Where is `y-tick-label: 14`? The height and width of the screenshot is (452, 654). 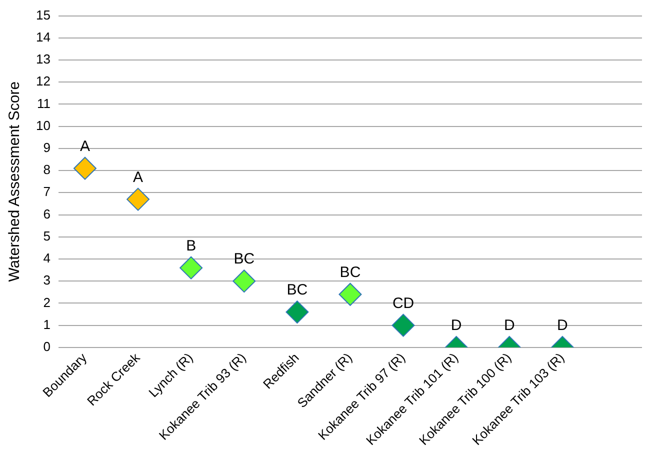
y-tick-label: 14 is located at coordinates (43, 36).